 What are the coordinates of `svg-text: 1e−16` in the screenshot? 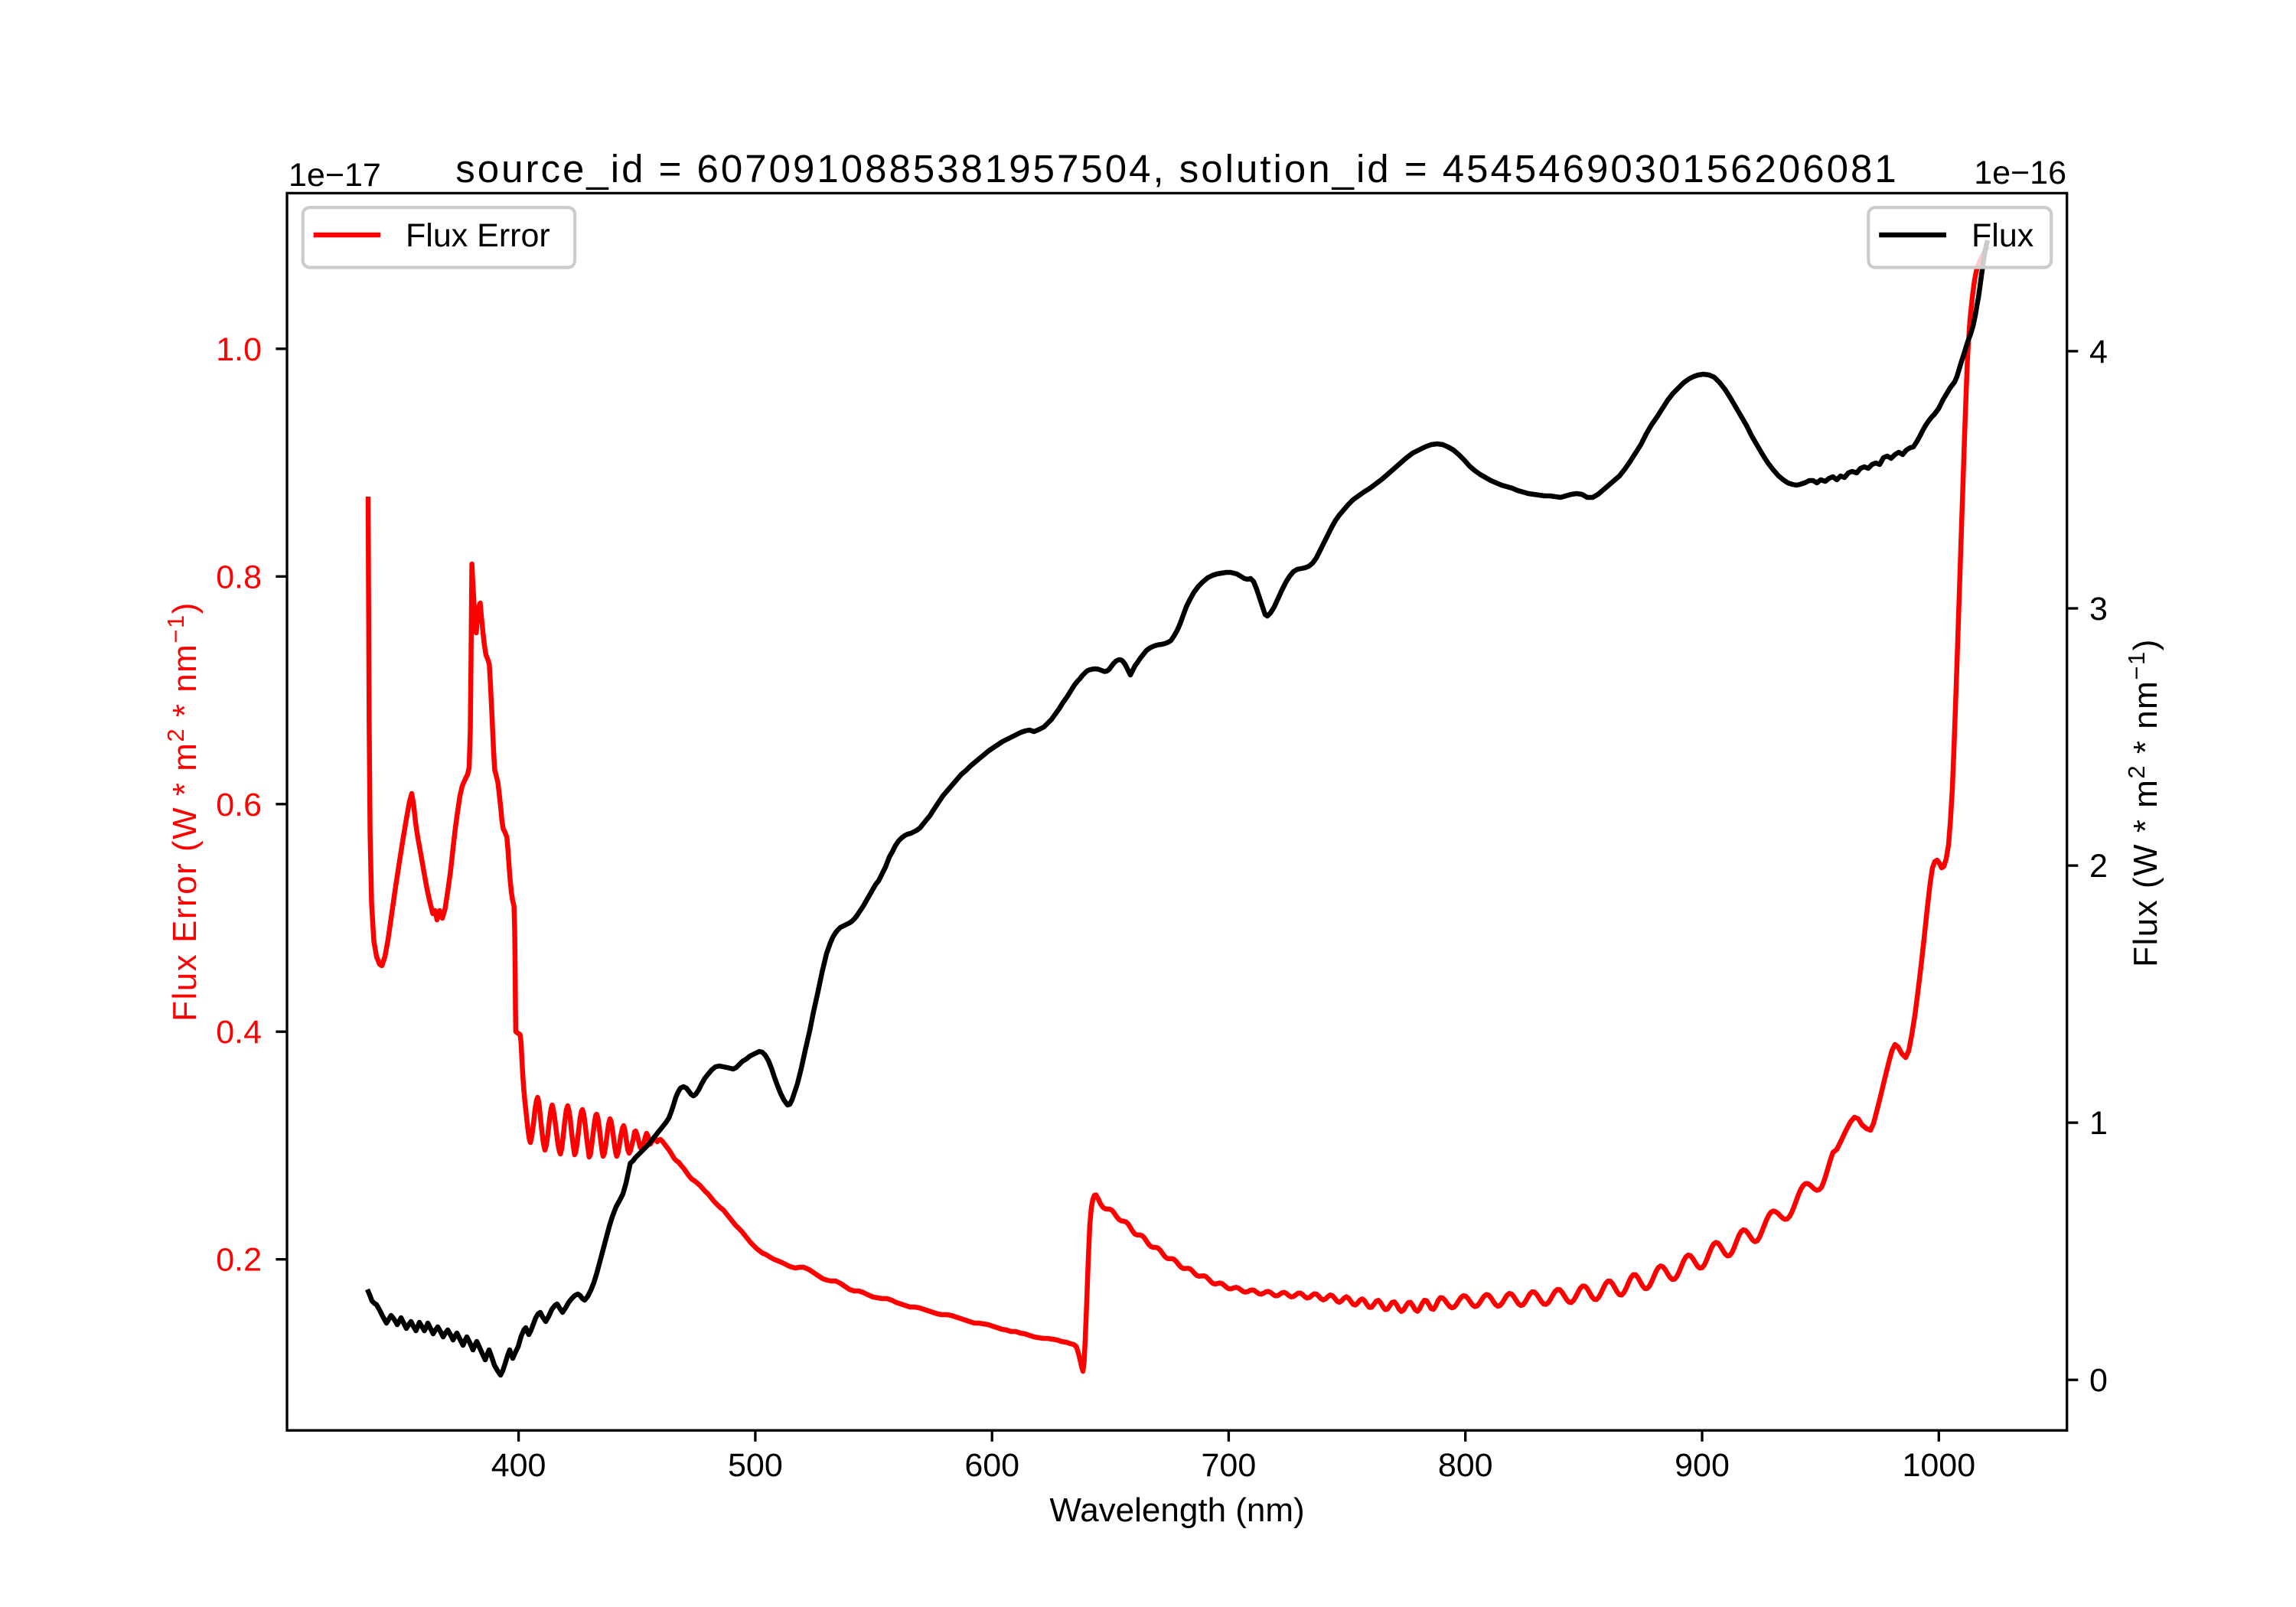 It's located at (2020, 173).